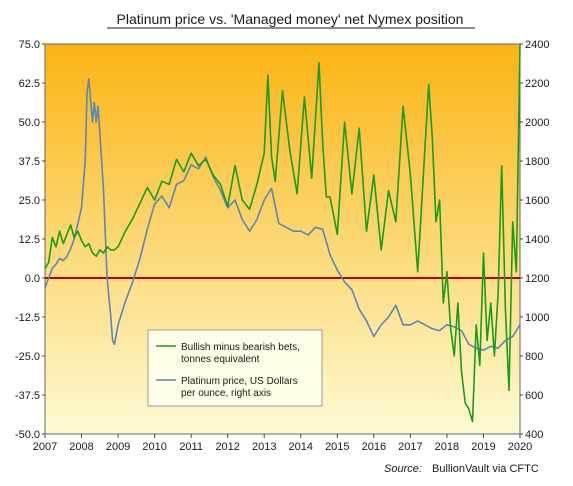 Image resolution: width=573 pixels, height=486 pixels. Describe the element at coordinates (154, 447) in the screenshot. I see `x-tick-label: 2010` at that location.